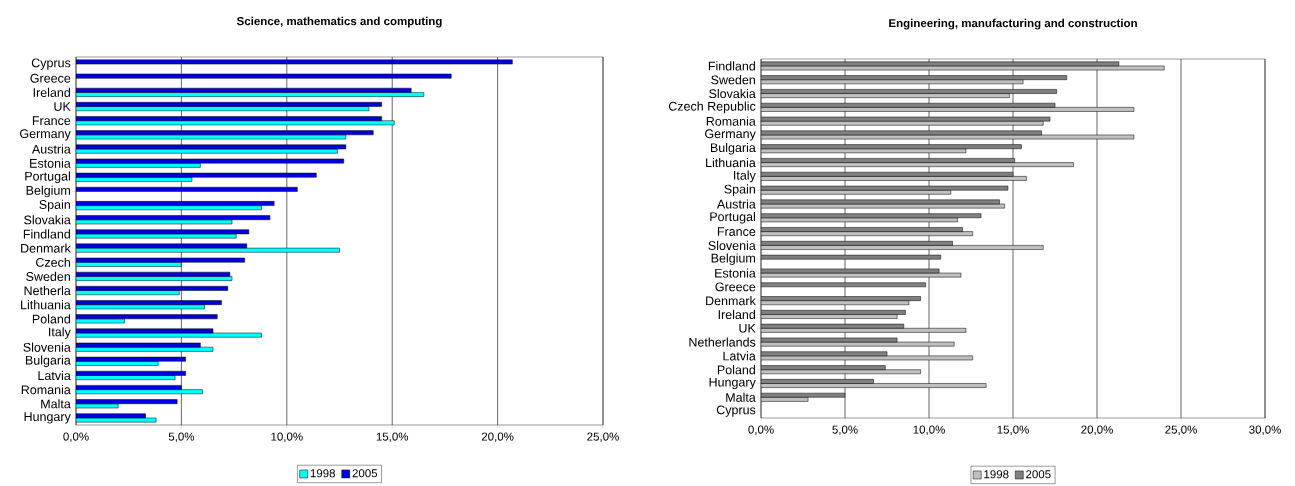 This screenshot has height=486, width=1295. I want to click on y-tick-label: Netherlands, so click(722, 342).